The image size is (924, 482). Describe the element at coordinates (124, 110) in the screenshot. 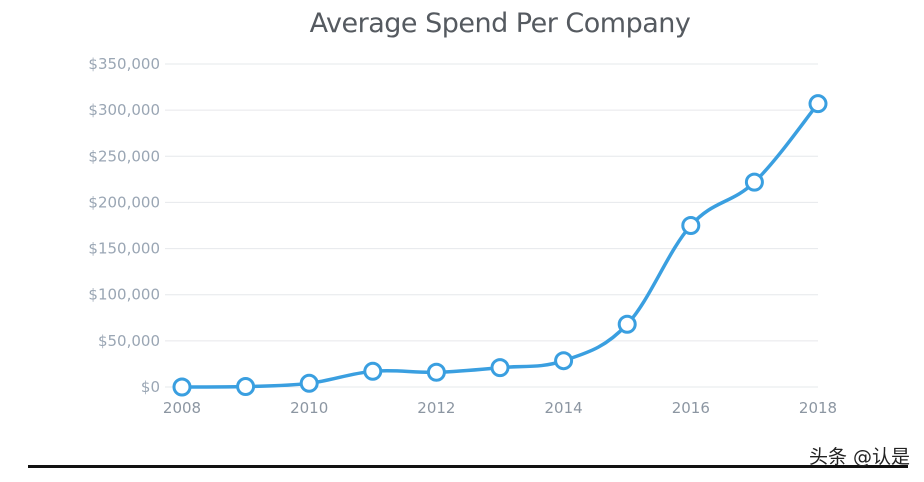

I see `y-tick-label: $300,000` at that location.